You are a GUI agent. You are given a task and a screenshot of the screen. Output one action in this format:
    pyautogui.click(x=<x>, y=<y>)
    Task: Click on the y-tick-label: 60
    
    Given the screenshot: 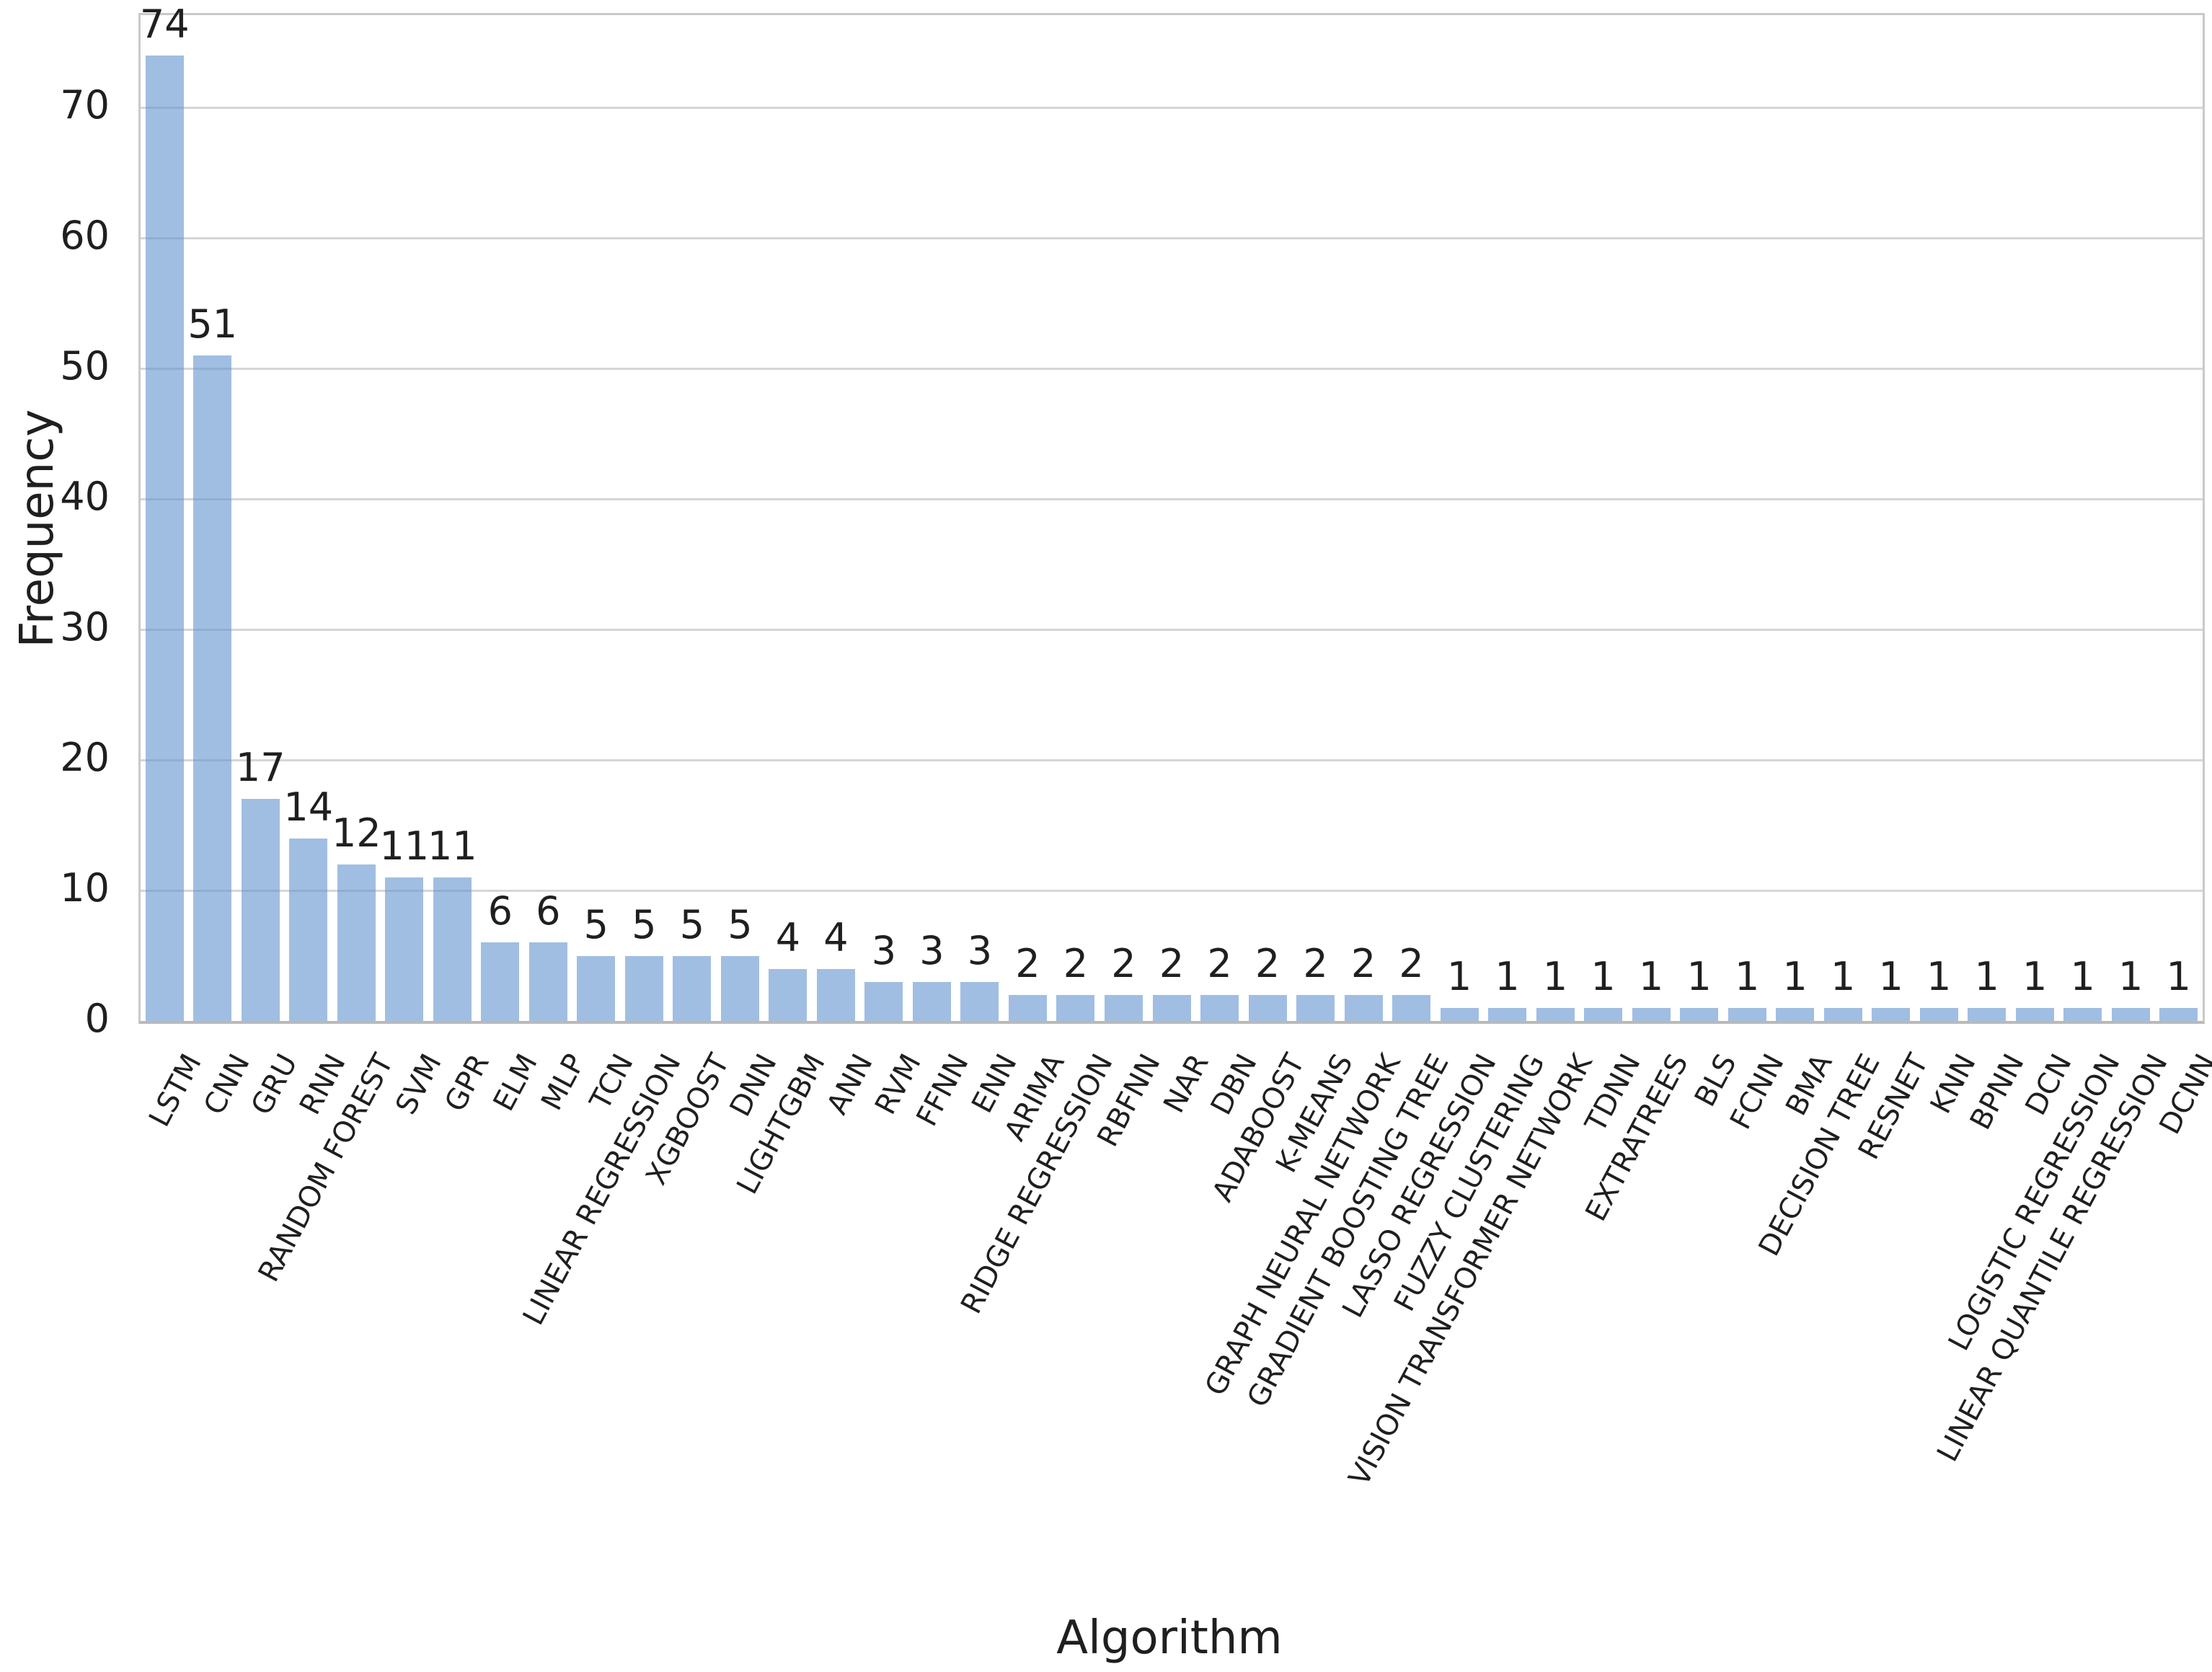 What is the action you would take?
    pyautogui.click(x=85, y=235)
    